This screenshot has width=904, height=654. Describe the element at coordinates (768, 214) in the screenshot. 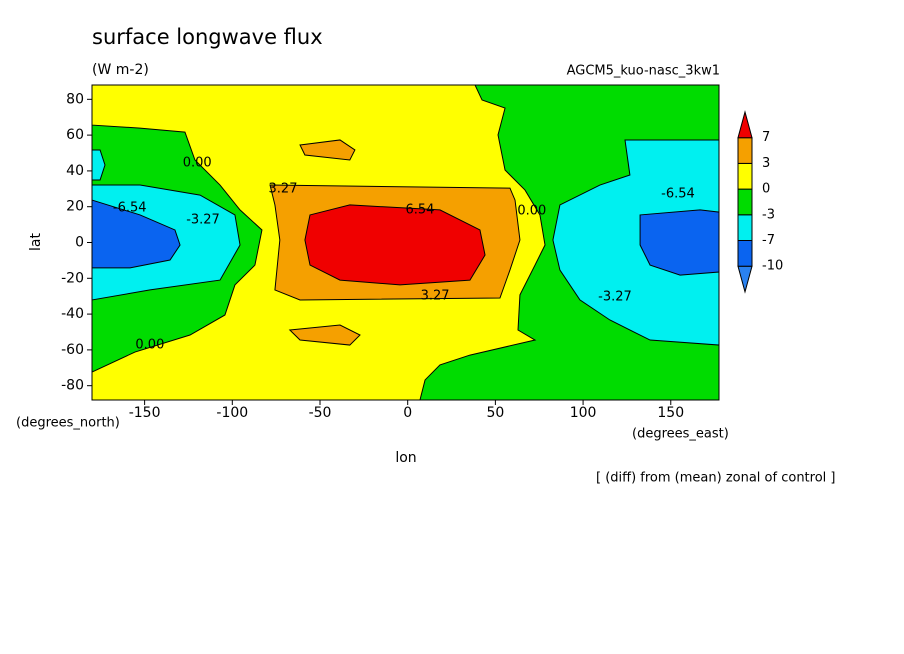

I see `colorbar-label: -3` at that location.